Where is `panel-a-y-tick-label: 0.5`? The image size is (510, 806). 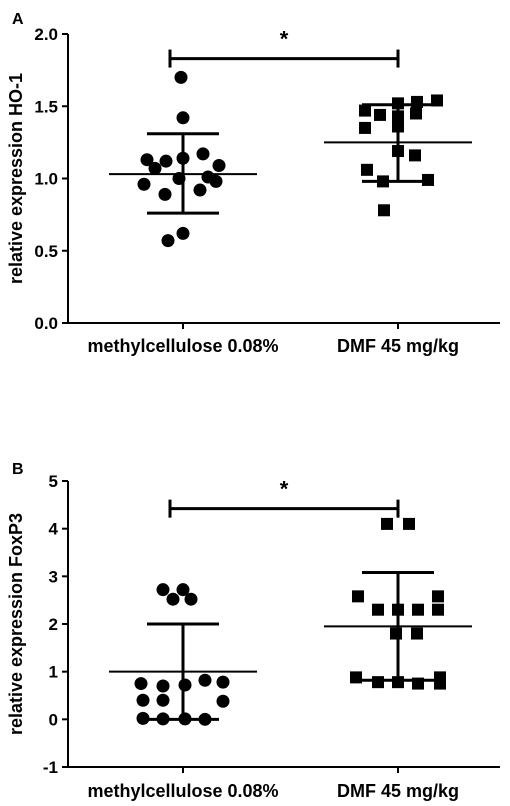 panel-a-y-tick-label: 0.5 is located at coordinates (46, 251).